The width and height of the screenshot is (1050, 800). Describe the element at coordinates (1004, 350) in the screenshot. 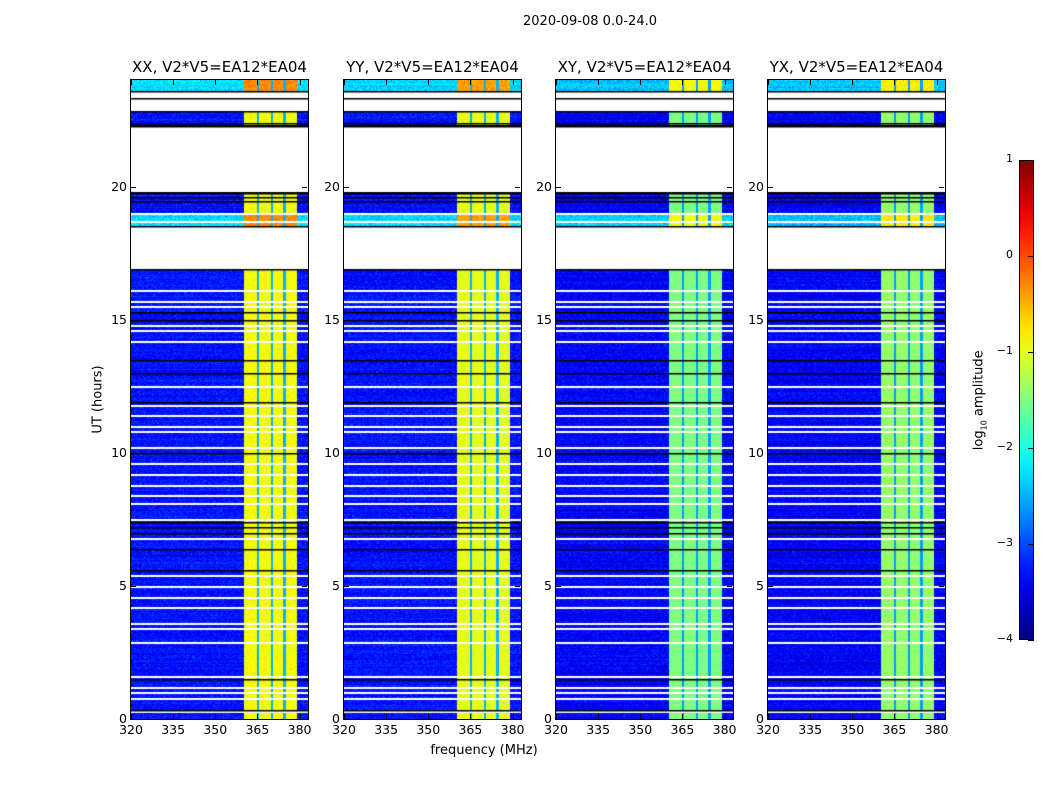

I see `colorbar-tick-label: −1` at that location.